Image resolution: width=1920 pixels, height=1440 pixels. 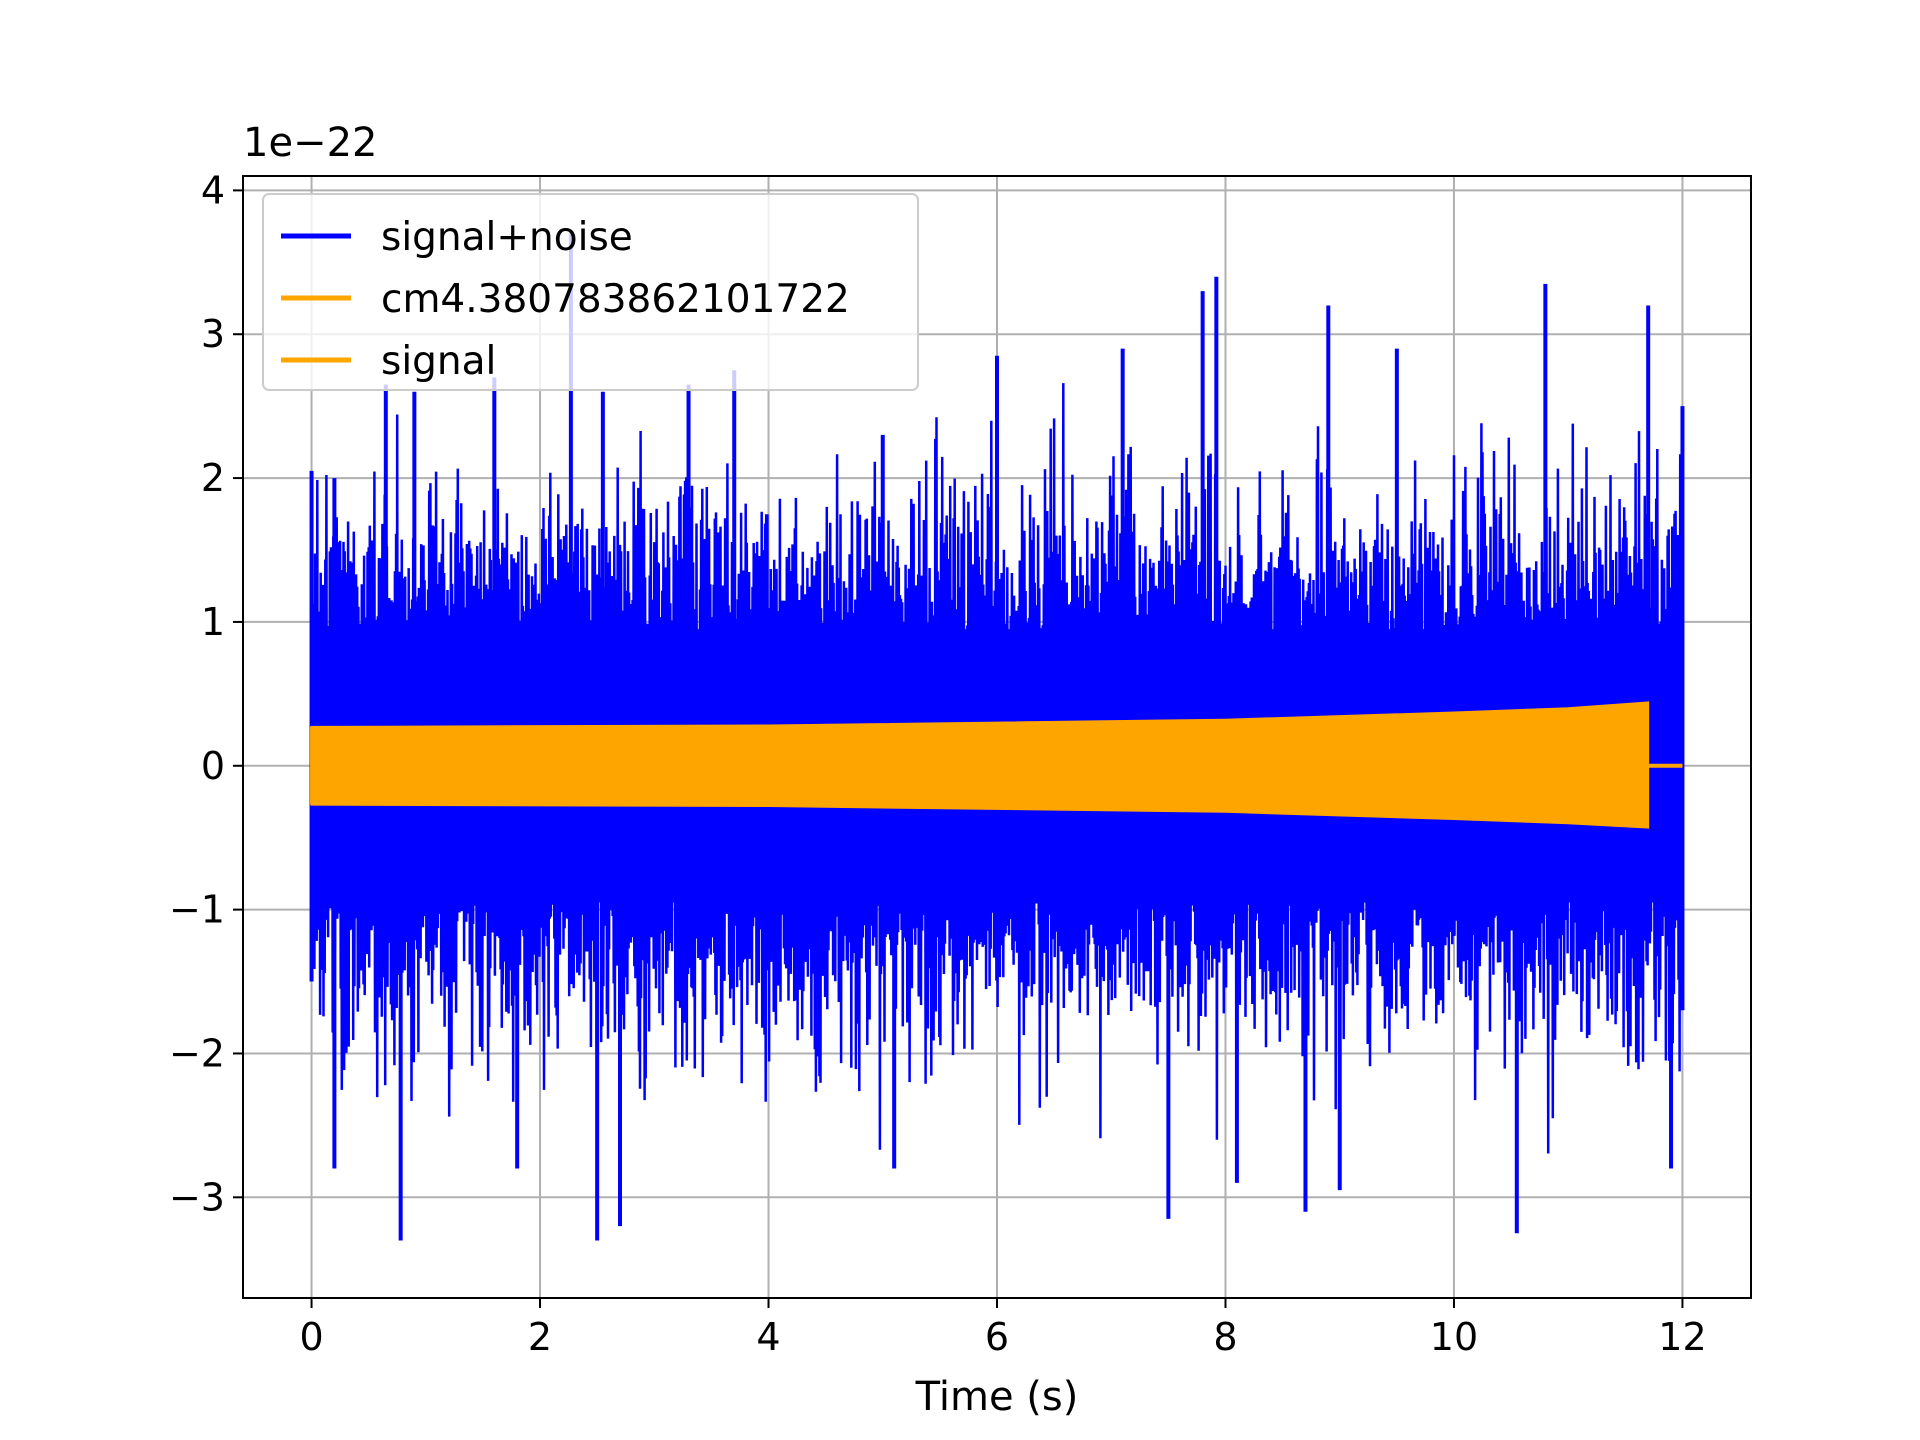 I want to click on x-axis-label: Time (s), so click(x=997, y=1397).